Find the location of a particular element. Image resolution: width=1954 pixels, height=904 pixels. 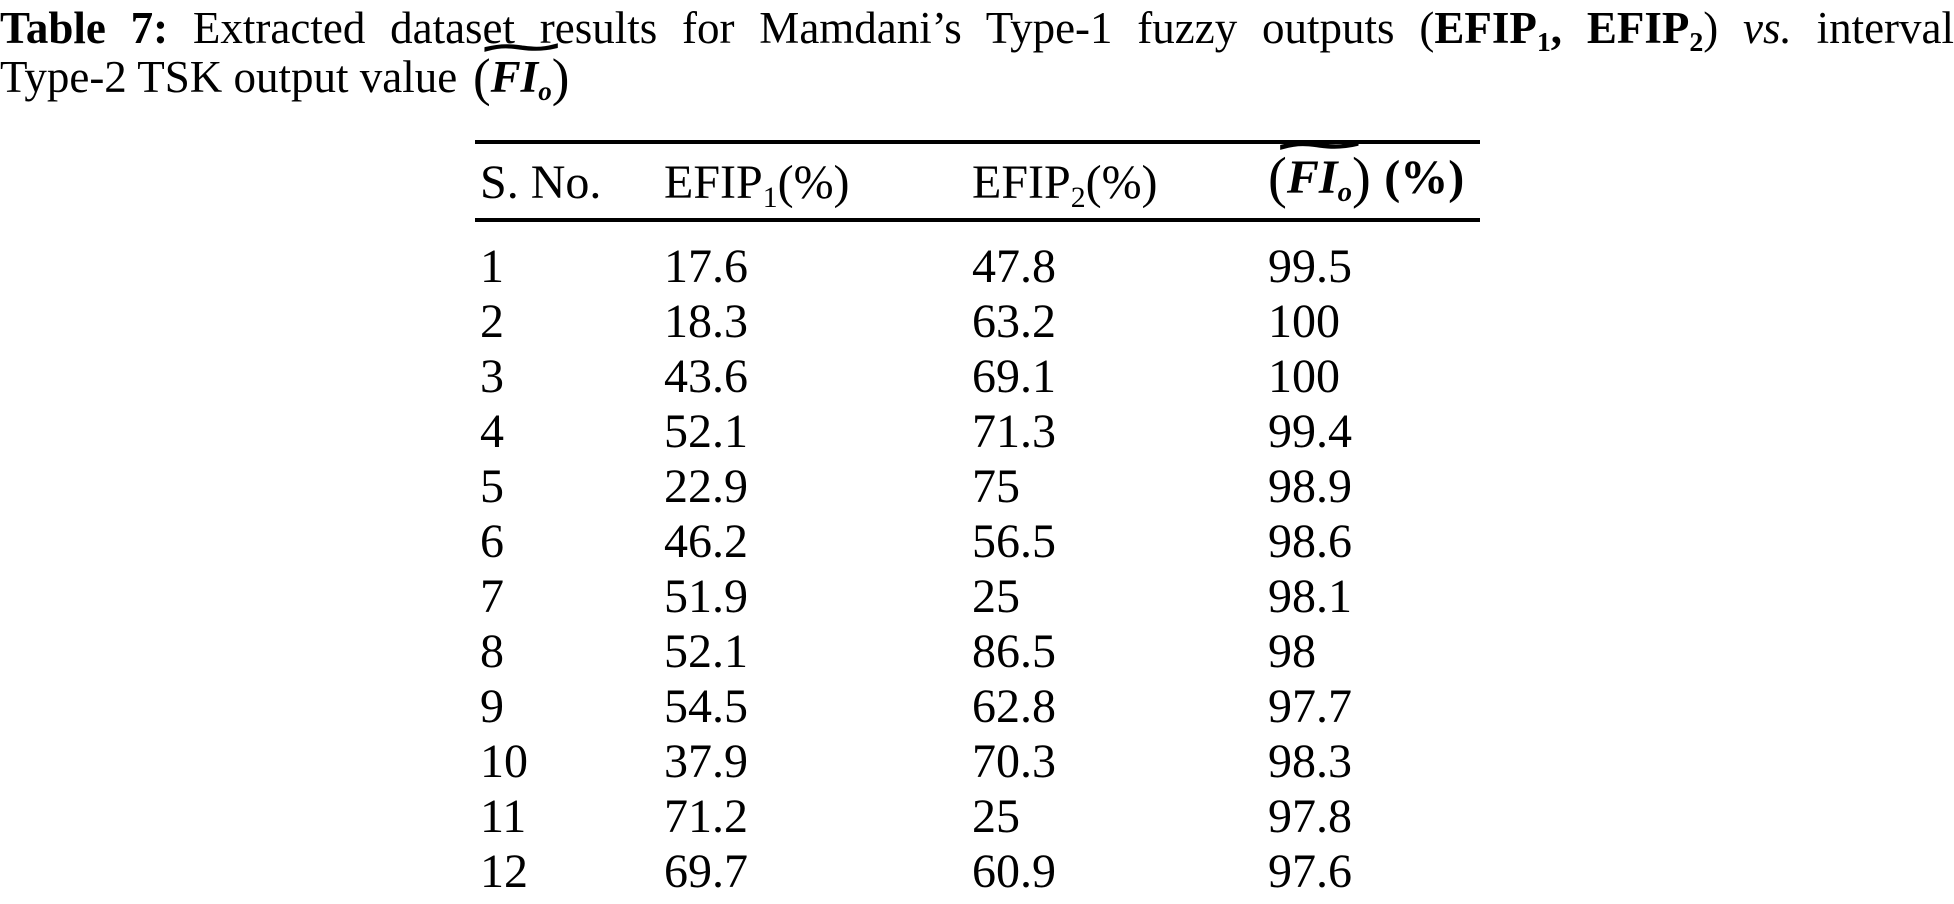

cell-value: 99.4 is located at coordinates (1310, 432).